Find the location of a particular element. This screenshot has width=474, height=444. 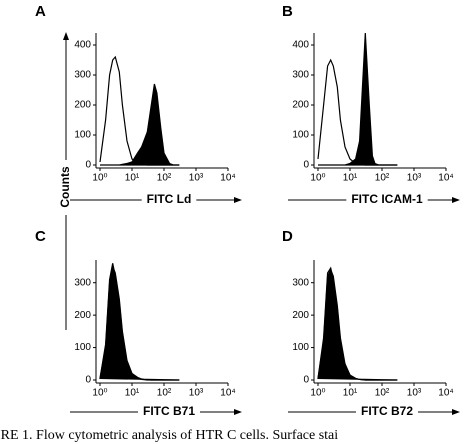

x-label: FITC B72 is located at coordinates (387, 411).